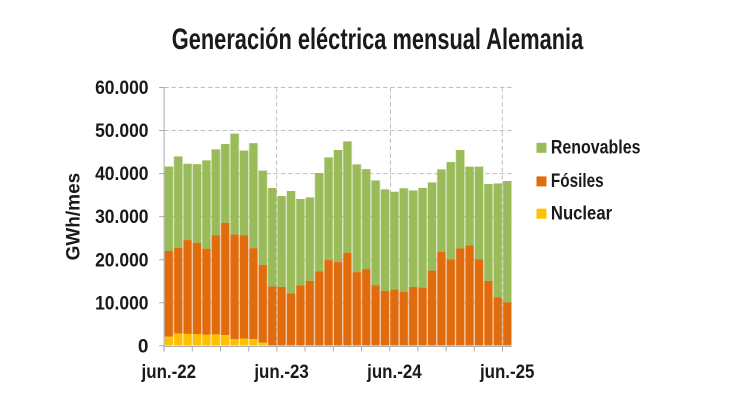  What do you see at coordinates (121, 131) in the screenshot?
I see `svg-text: 50.000` at bounding box center [121, 131].